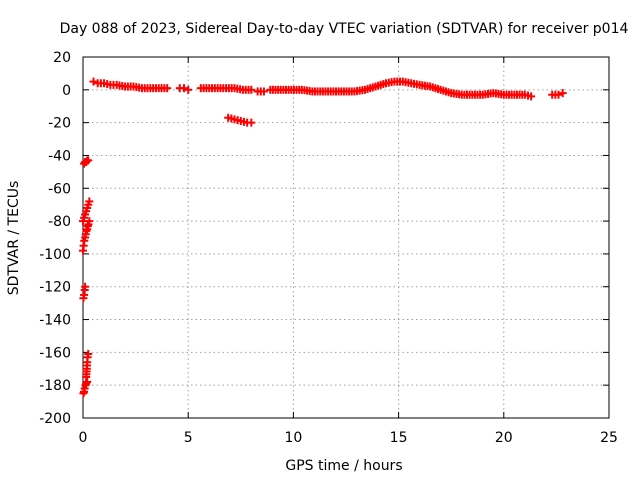 This screenshot has width=640, height=480. What do you see at coordinates (343, 466) in the screenshot?
I see `x-axis-label: GPS time / hours` at bounding box center [343, 466].